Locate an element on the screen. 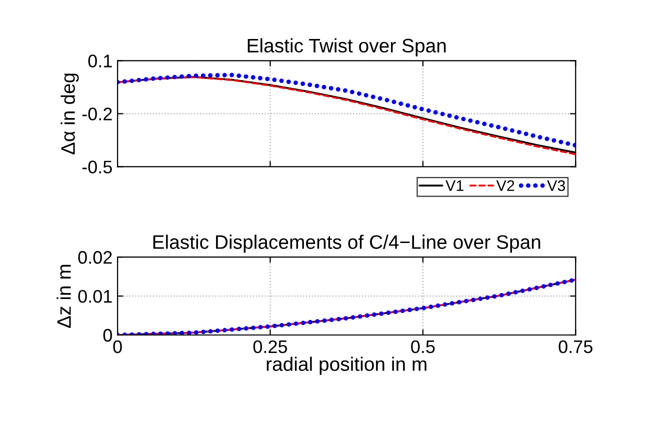 This screenshot has height=428, width=653. y-tick-label: 0 is located at coordinates (107, 335).